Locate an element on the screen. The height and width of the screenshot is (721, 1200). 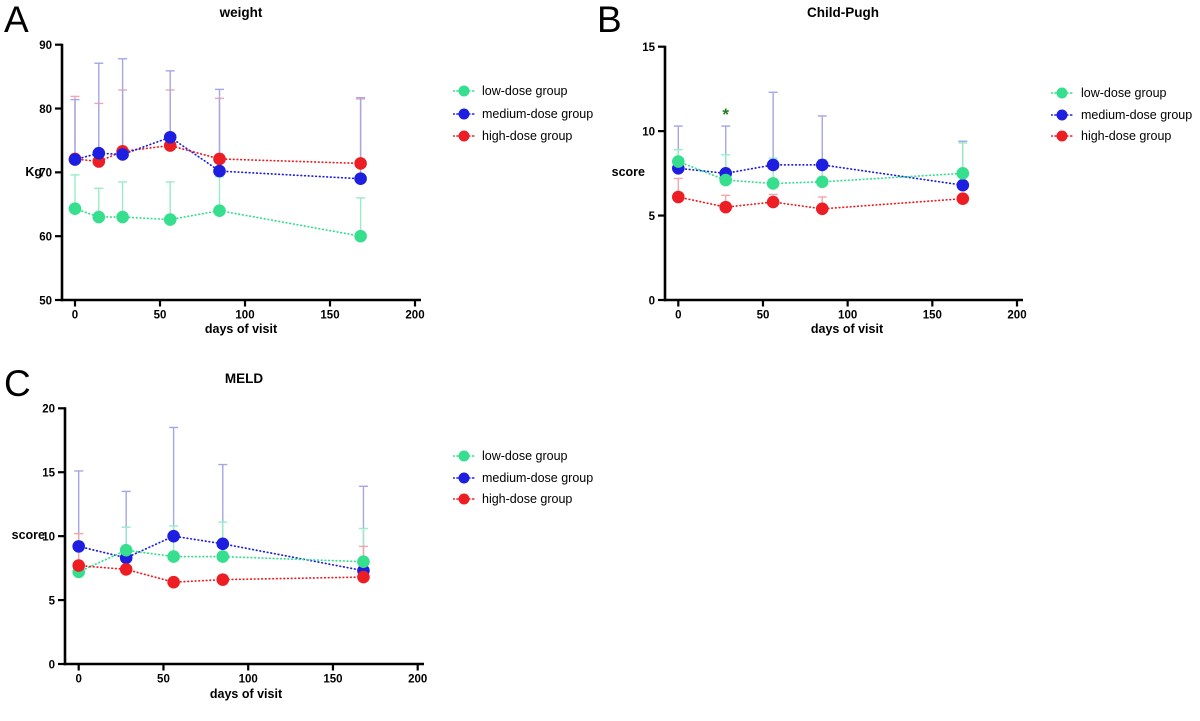
y-axis-label: Kg is located at coordinates (33, 171).